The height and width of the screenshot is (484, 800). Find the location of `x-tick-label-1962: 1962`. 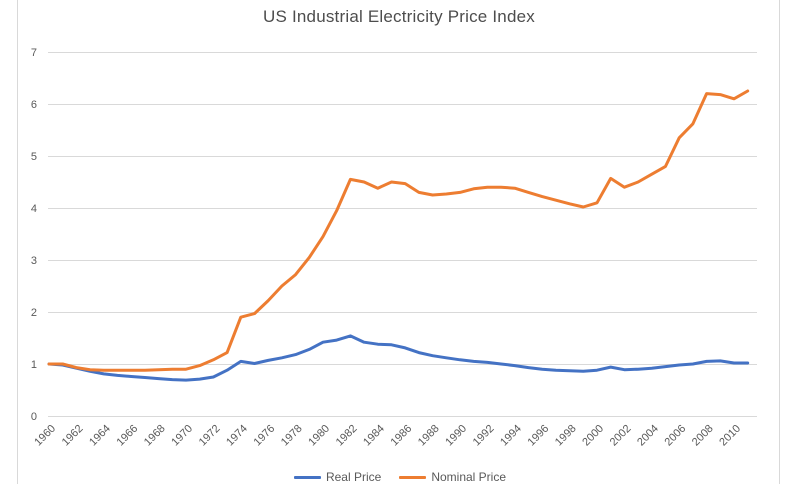

x-tick-label-1962: 1962 is located at coordinates (73, 436).